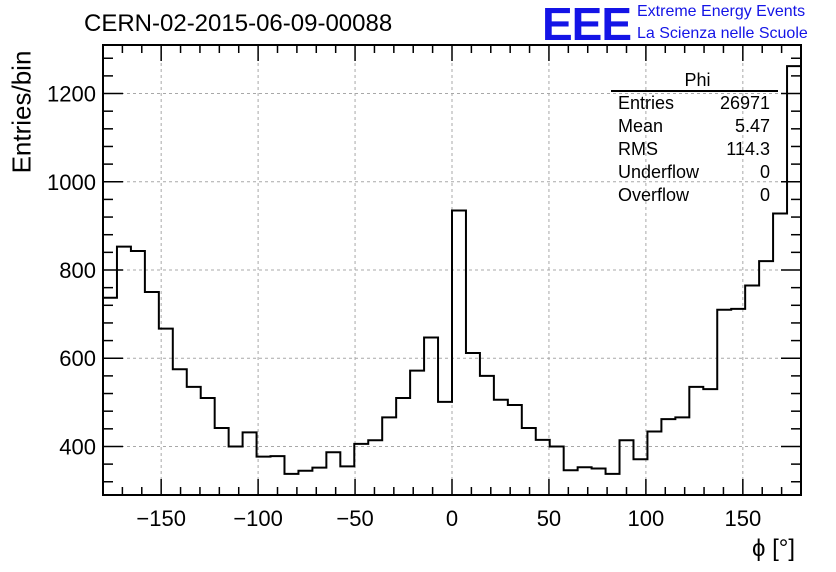  Describe the element at coordinates (71, 94) in the screenshot. I see `y-tick-label: 1200` at that location.